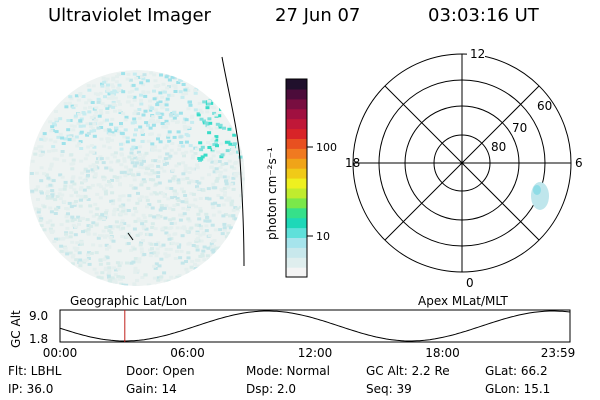 The height and width of the screenshot is (400, 600). I want to click on filter-info: Flt: LBHL, so click(35, 371).